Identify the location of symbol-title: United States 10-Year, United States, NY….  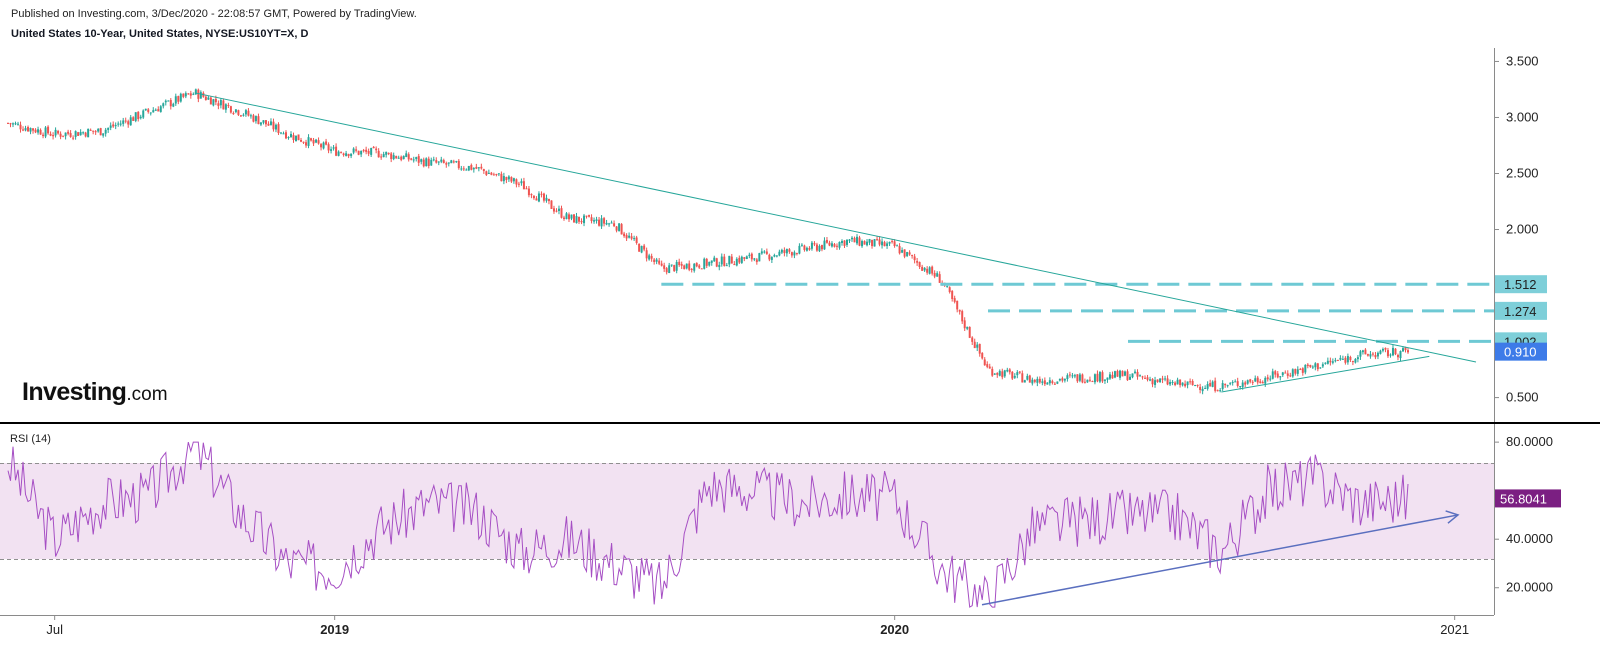
(160, 34).